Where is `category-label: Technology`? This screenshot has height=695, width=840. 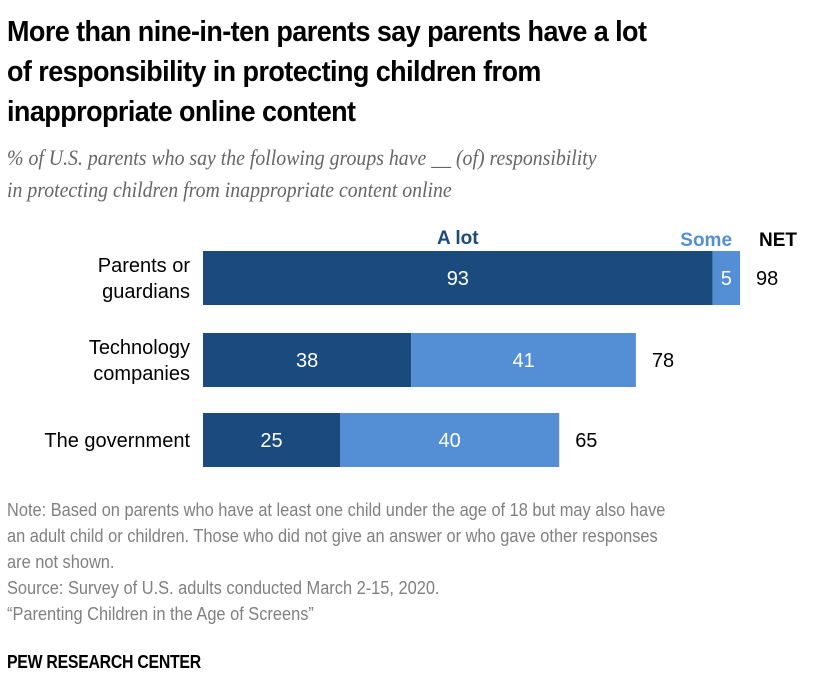
category-label: Technology is located at coordinates (139, 348).